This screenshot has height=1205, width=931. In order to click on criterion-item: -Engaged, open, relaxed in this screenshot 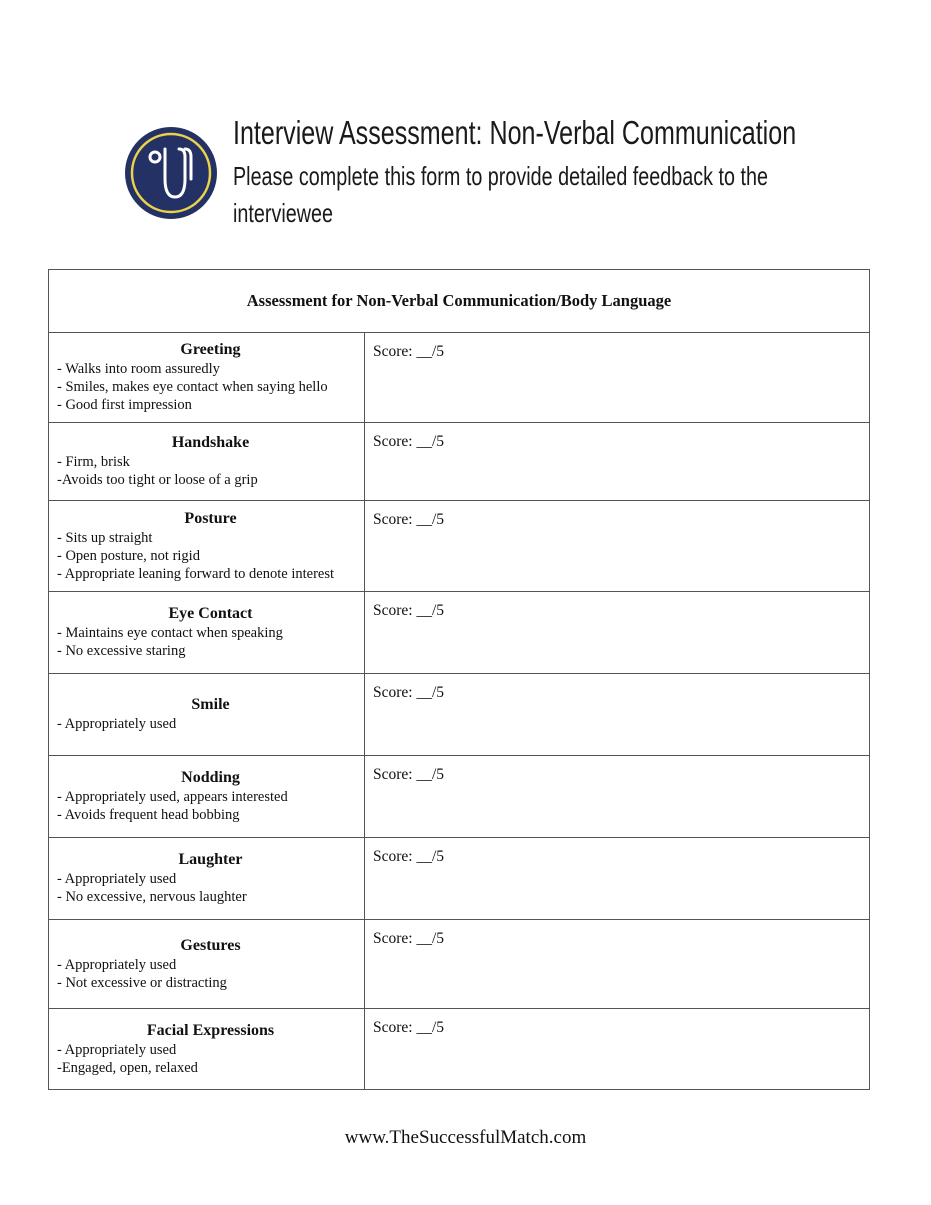, I will do `click(127, 1067)`.